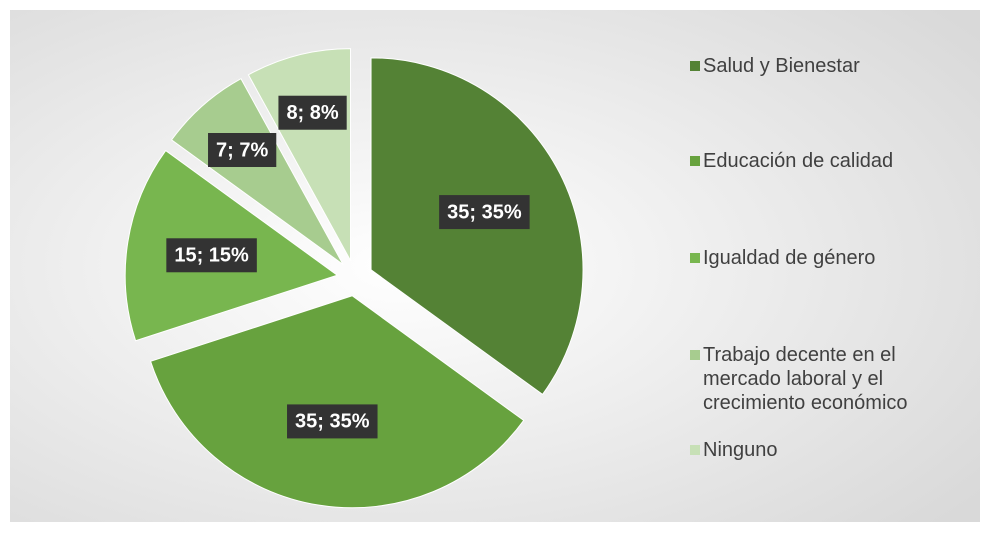 This screenshot has width=991, height=538. Describe the element at coordinates (257, 171) in the screenshot. I see `pie-slice` at that location.